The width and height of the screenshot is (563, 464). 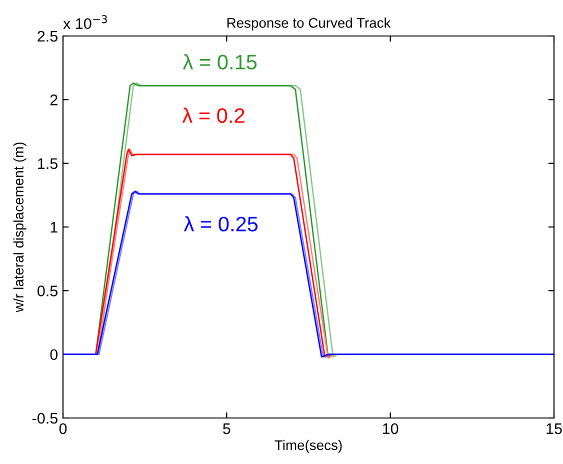 I want to click on y-tick-label: 1.5, so click(x=48, y=164).